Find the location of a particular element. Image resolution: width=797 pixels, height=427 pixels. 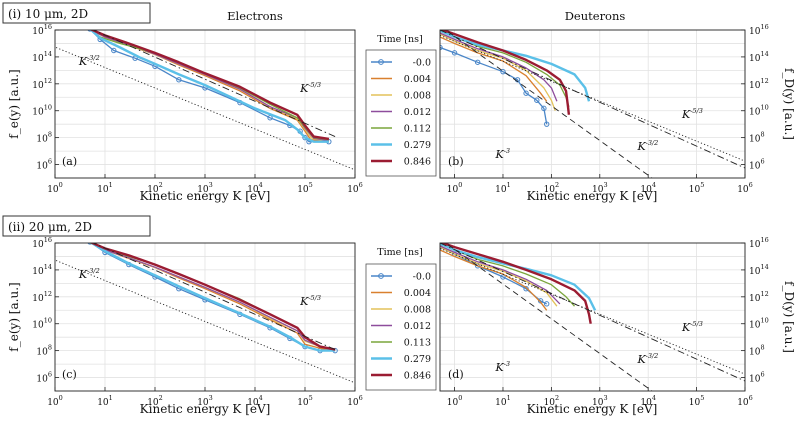

legend-entry-label: 0.846 is located at coordinates (417, 162).